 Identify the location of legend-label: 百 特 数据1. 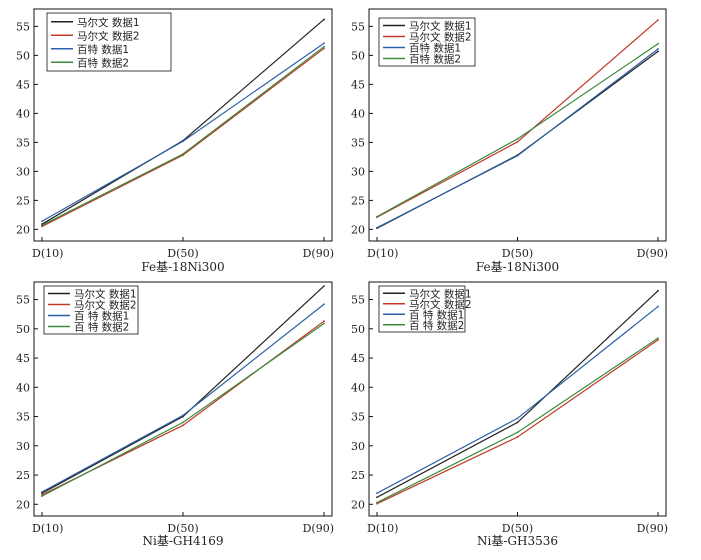
(436, 314).